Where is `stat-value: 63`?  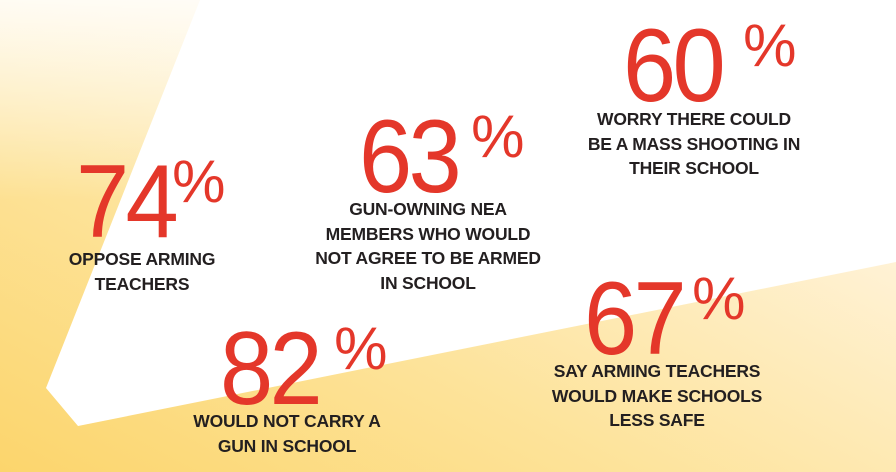 stat-value: 63 is located at coordinates (410, 157).